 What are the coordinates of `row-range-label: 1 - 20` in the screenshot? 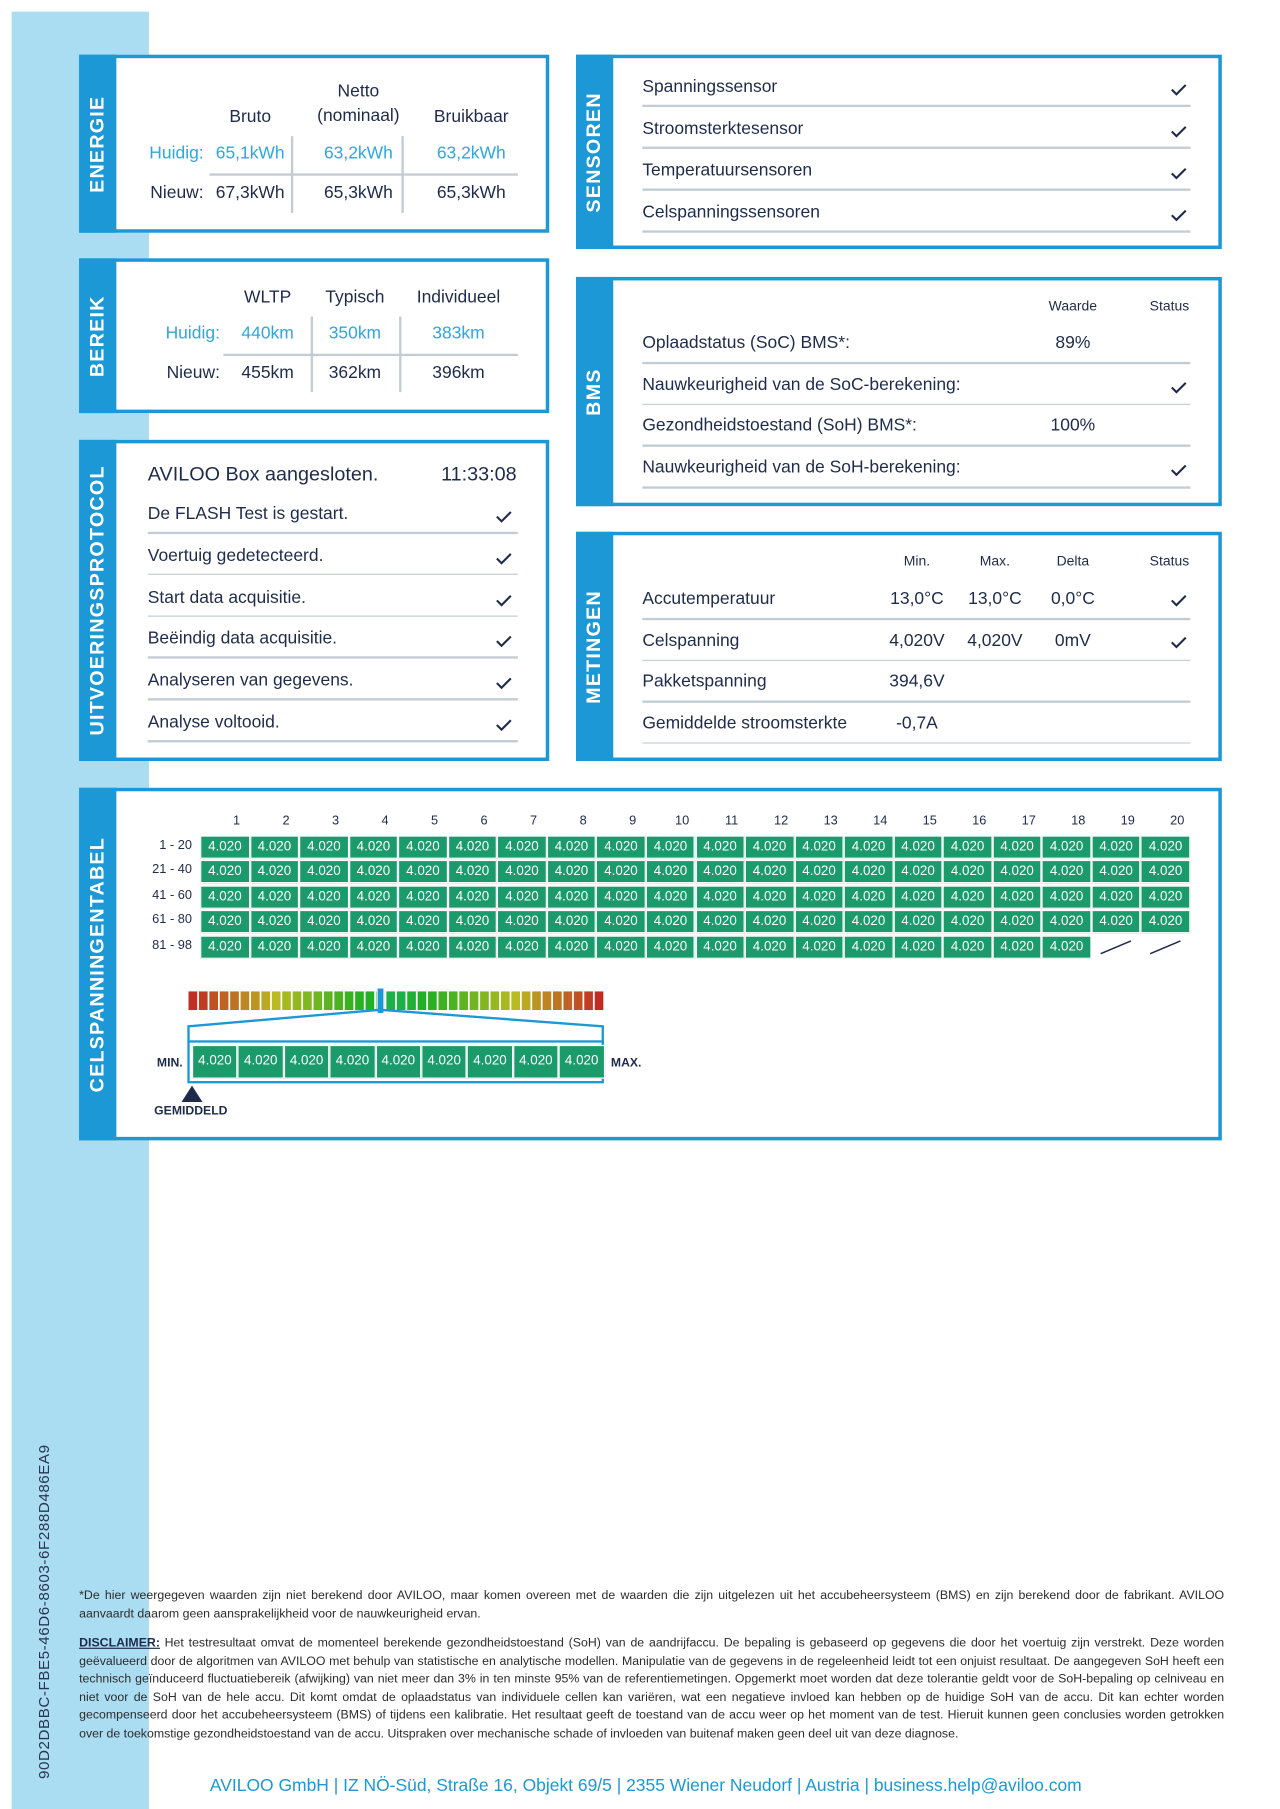 It's located at (176, 845).